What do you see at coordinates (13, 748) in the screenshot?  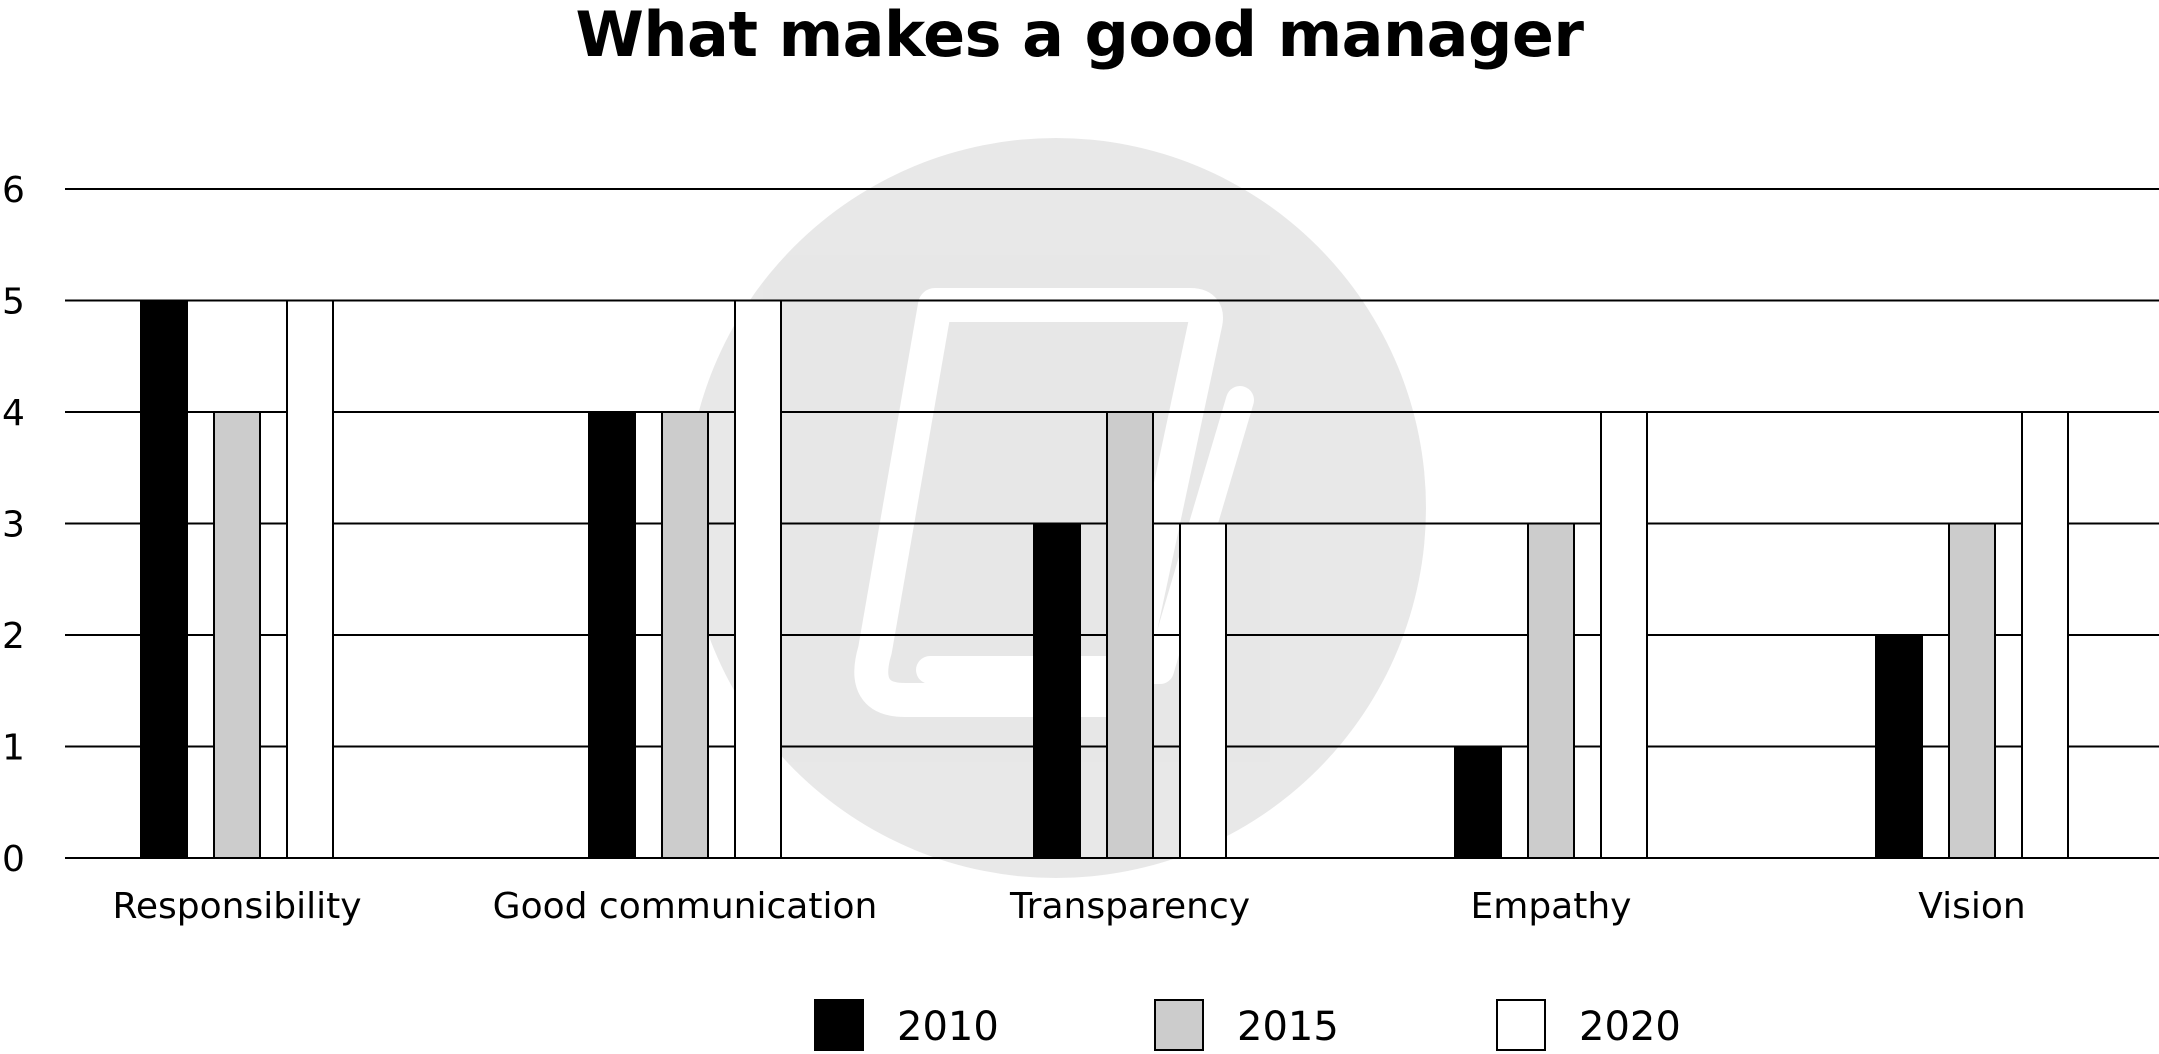 I see `y-tick-label: 1` at bounding box center [13, 748].